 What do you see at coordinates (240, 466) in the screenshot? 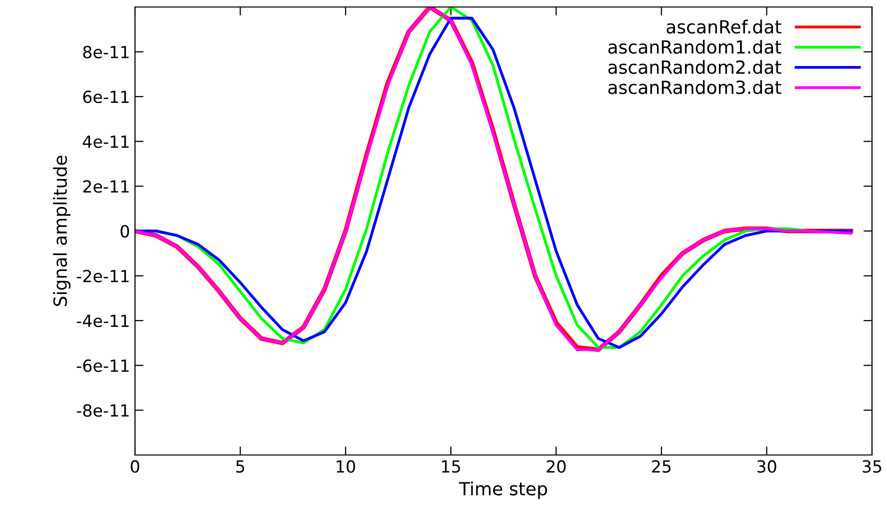
I see `x-tick-label: 5` at bounding box center [240, 466].